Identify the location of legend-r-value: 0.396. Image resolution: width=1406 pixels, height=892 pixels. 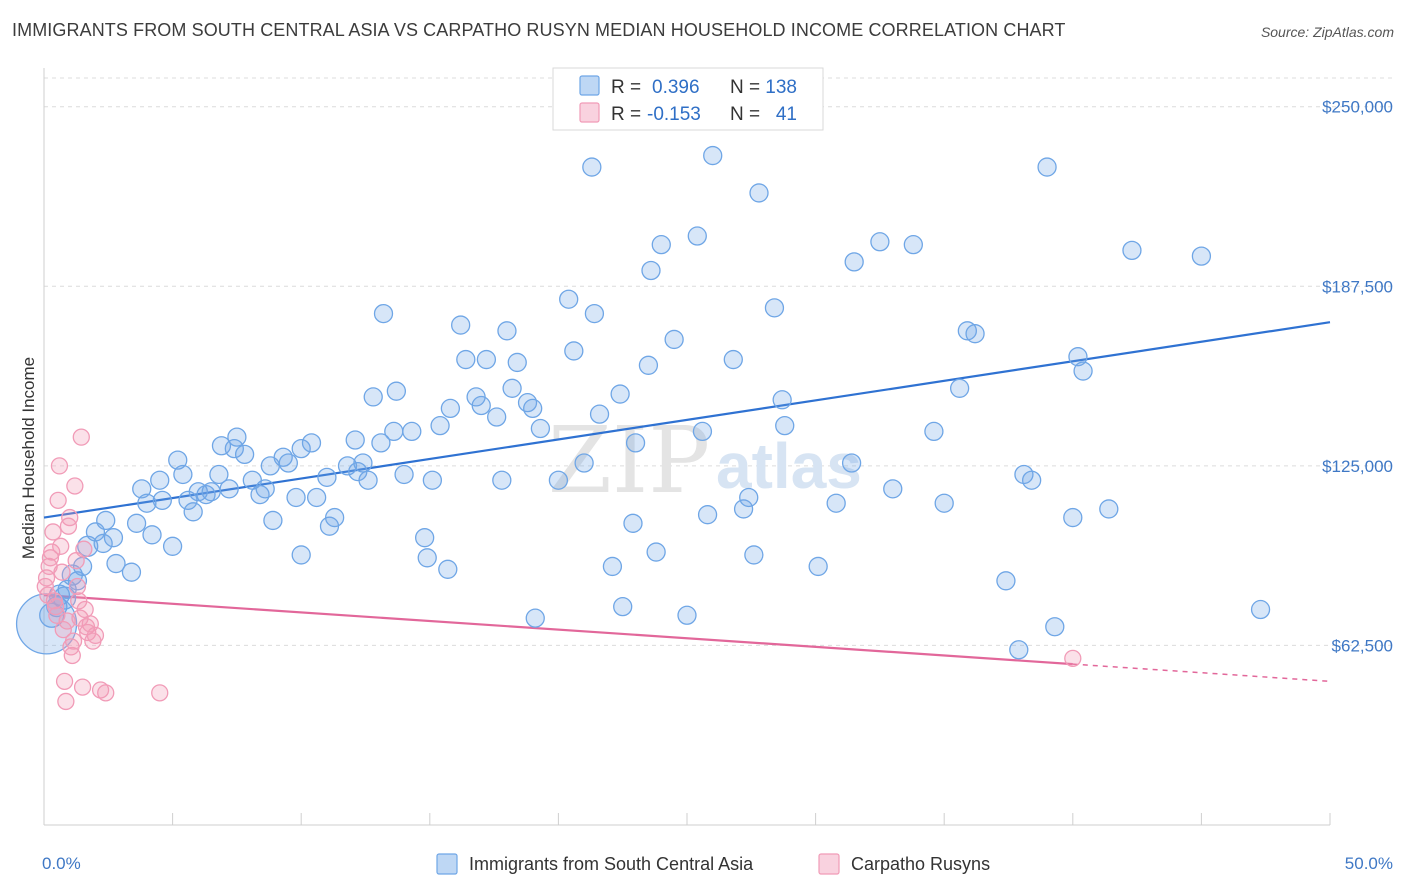
(676, 87).